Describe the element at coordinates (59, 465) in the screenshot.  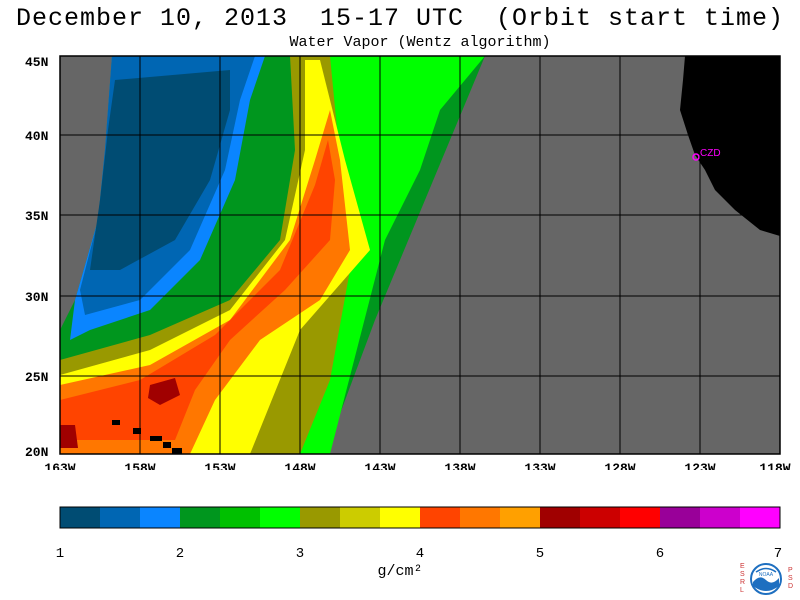
I see `lon-label: 163W` at that location.